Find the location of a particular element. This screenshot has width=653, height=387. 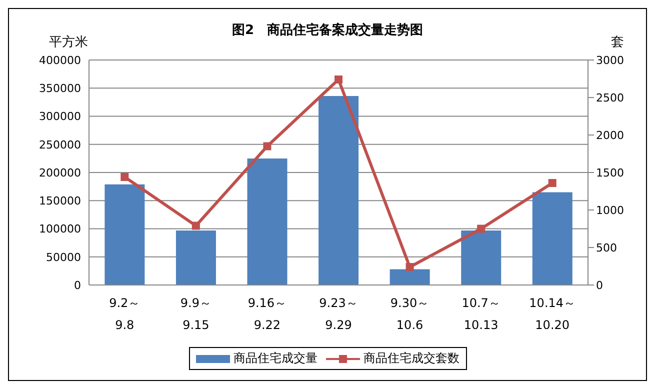

x-tick-label: 9.9～9.15 is located at coordinates (196, 314).